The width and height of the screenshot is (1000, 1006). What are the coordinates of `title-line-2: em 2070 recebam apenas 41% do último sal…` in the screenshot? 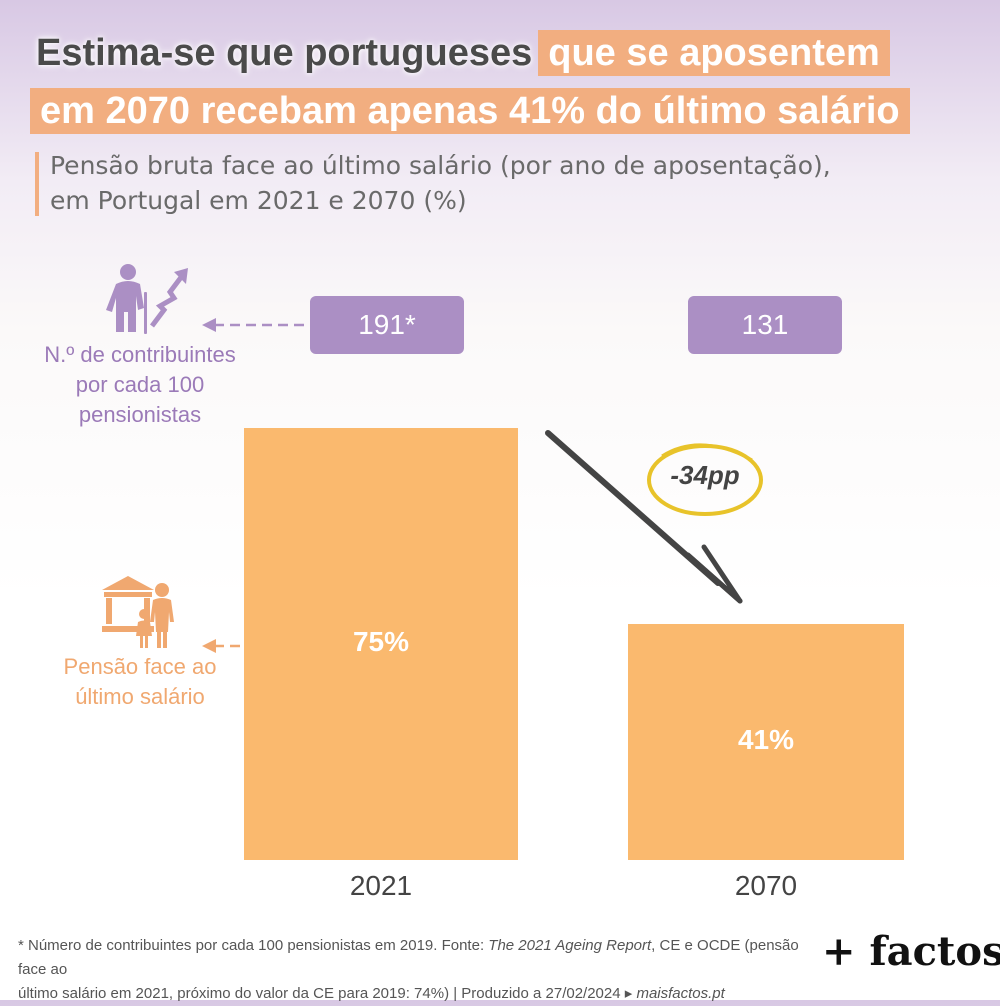 It's located at (470, 111).